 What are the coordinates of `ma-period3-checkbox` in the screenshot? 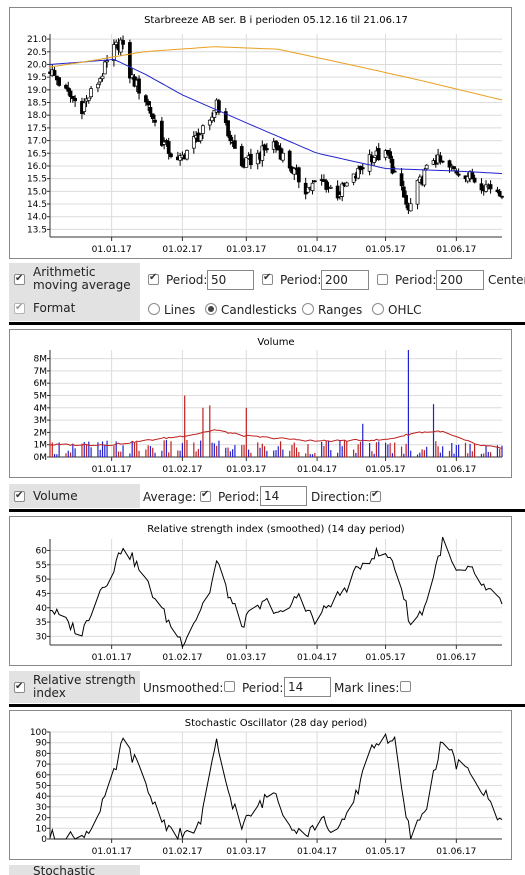 It's located at (382, 279).